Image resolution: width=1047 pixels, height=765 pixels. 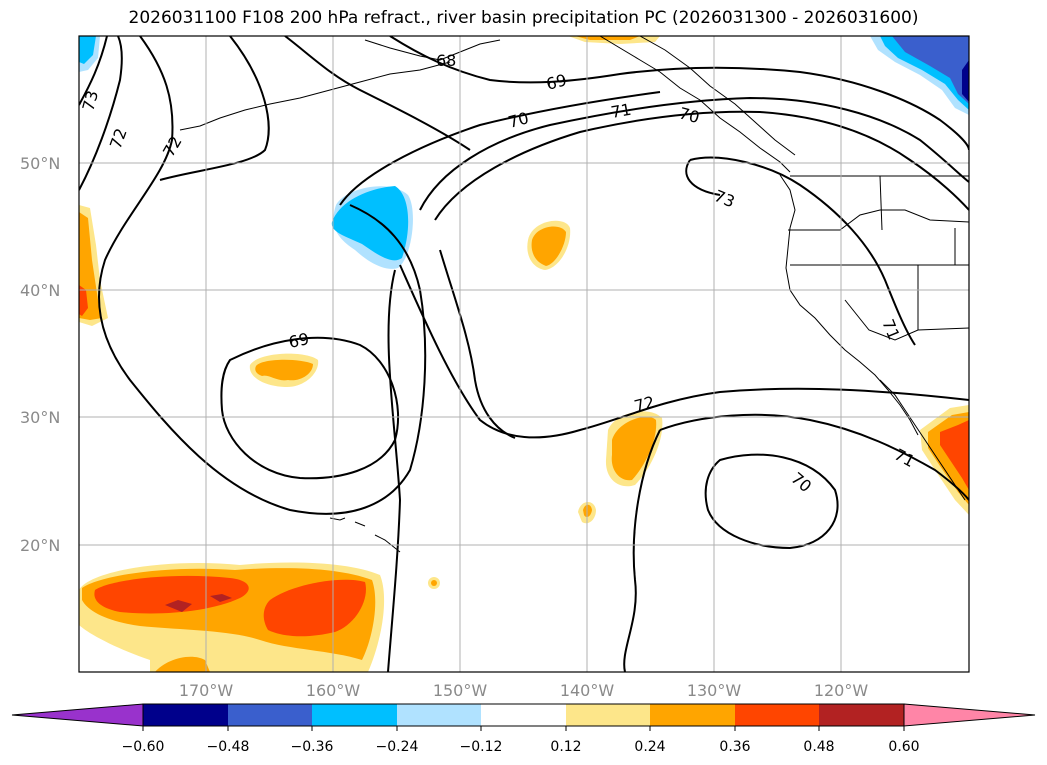 I want to click on colorbar-tick-label: −0.24, so click(x=397, y=747).